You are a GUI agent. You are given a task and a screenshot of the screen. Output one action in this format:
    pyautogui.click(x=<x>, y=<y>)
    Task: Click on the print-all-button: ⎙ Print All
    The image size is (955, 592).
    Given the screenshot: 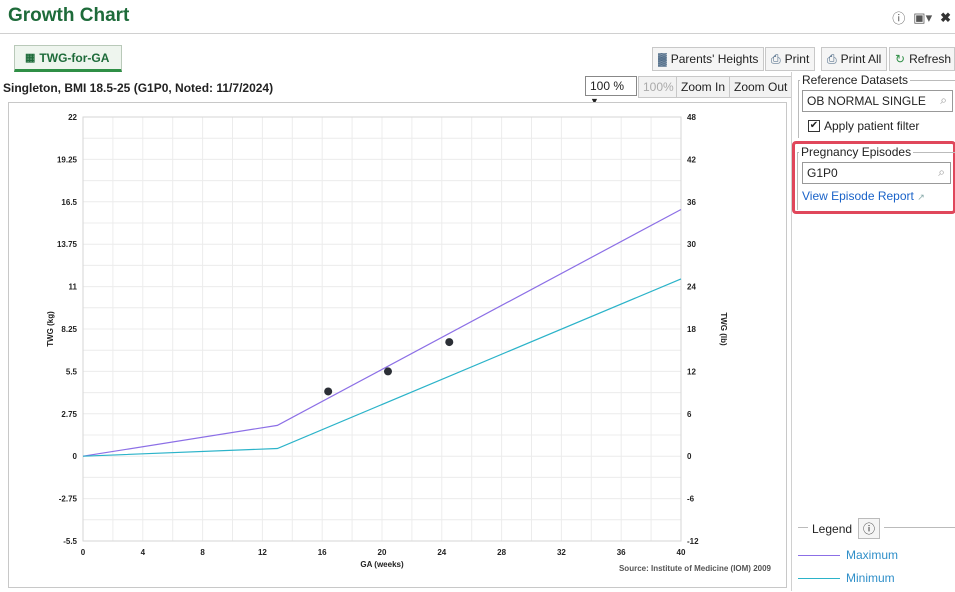 What is the action you would take?
    pyautogui.click(x=854, y=59)
    